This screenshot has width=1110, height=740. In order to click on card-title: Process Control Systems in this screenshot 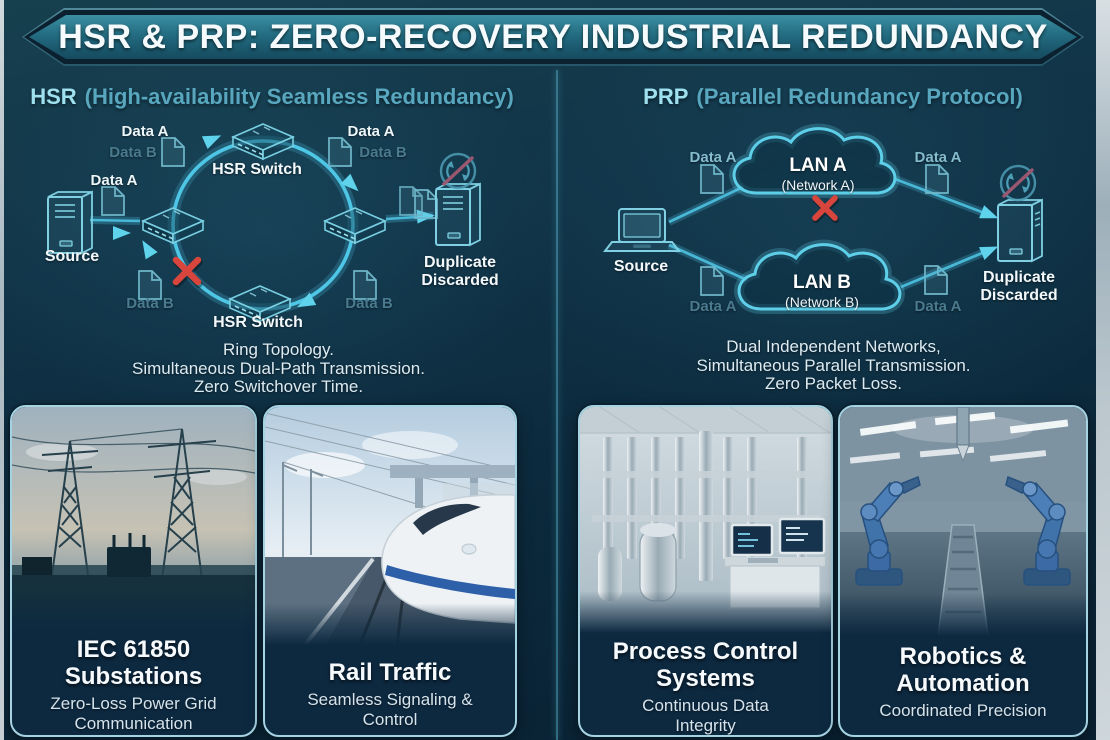, I will do `click(705, 665)`.